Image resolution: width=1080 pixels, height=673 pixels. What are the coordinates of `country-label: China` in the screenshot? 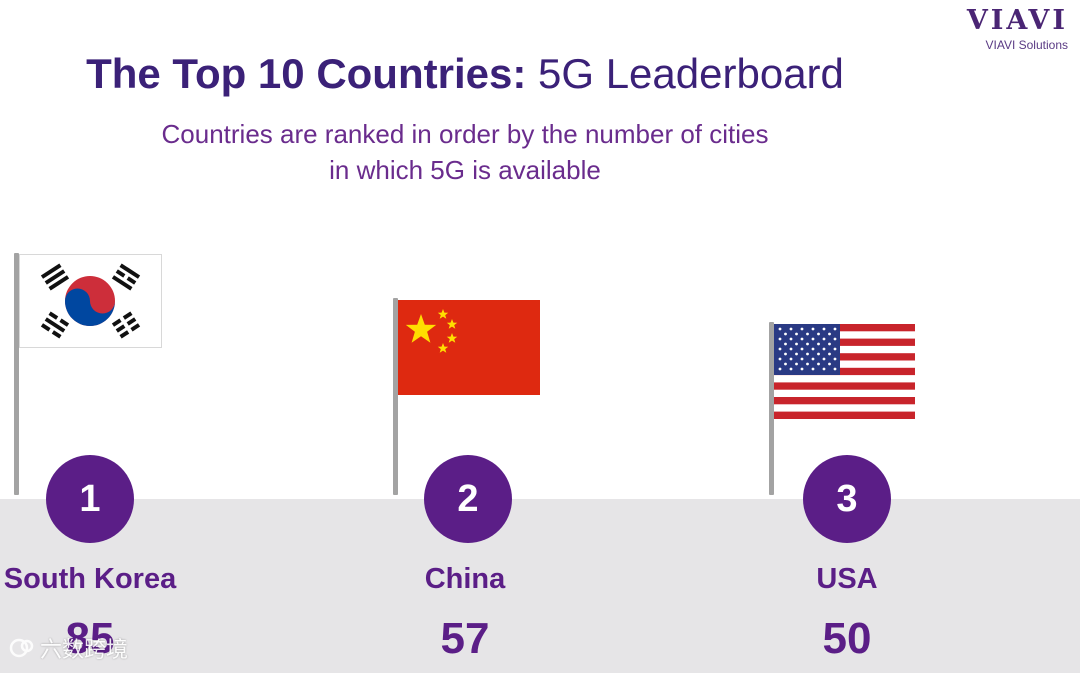 It's located at (465, 579).